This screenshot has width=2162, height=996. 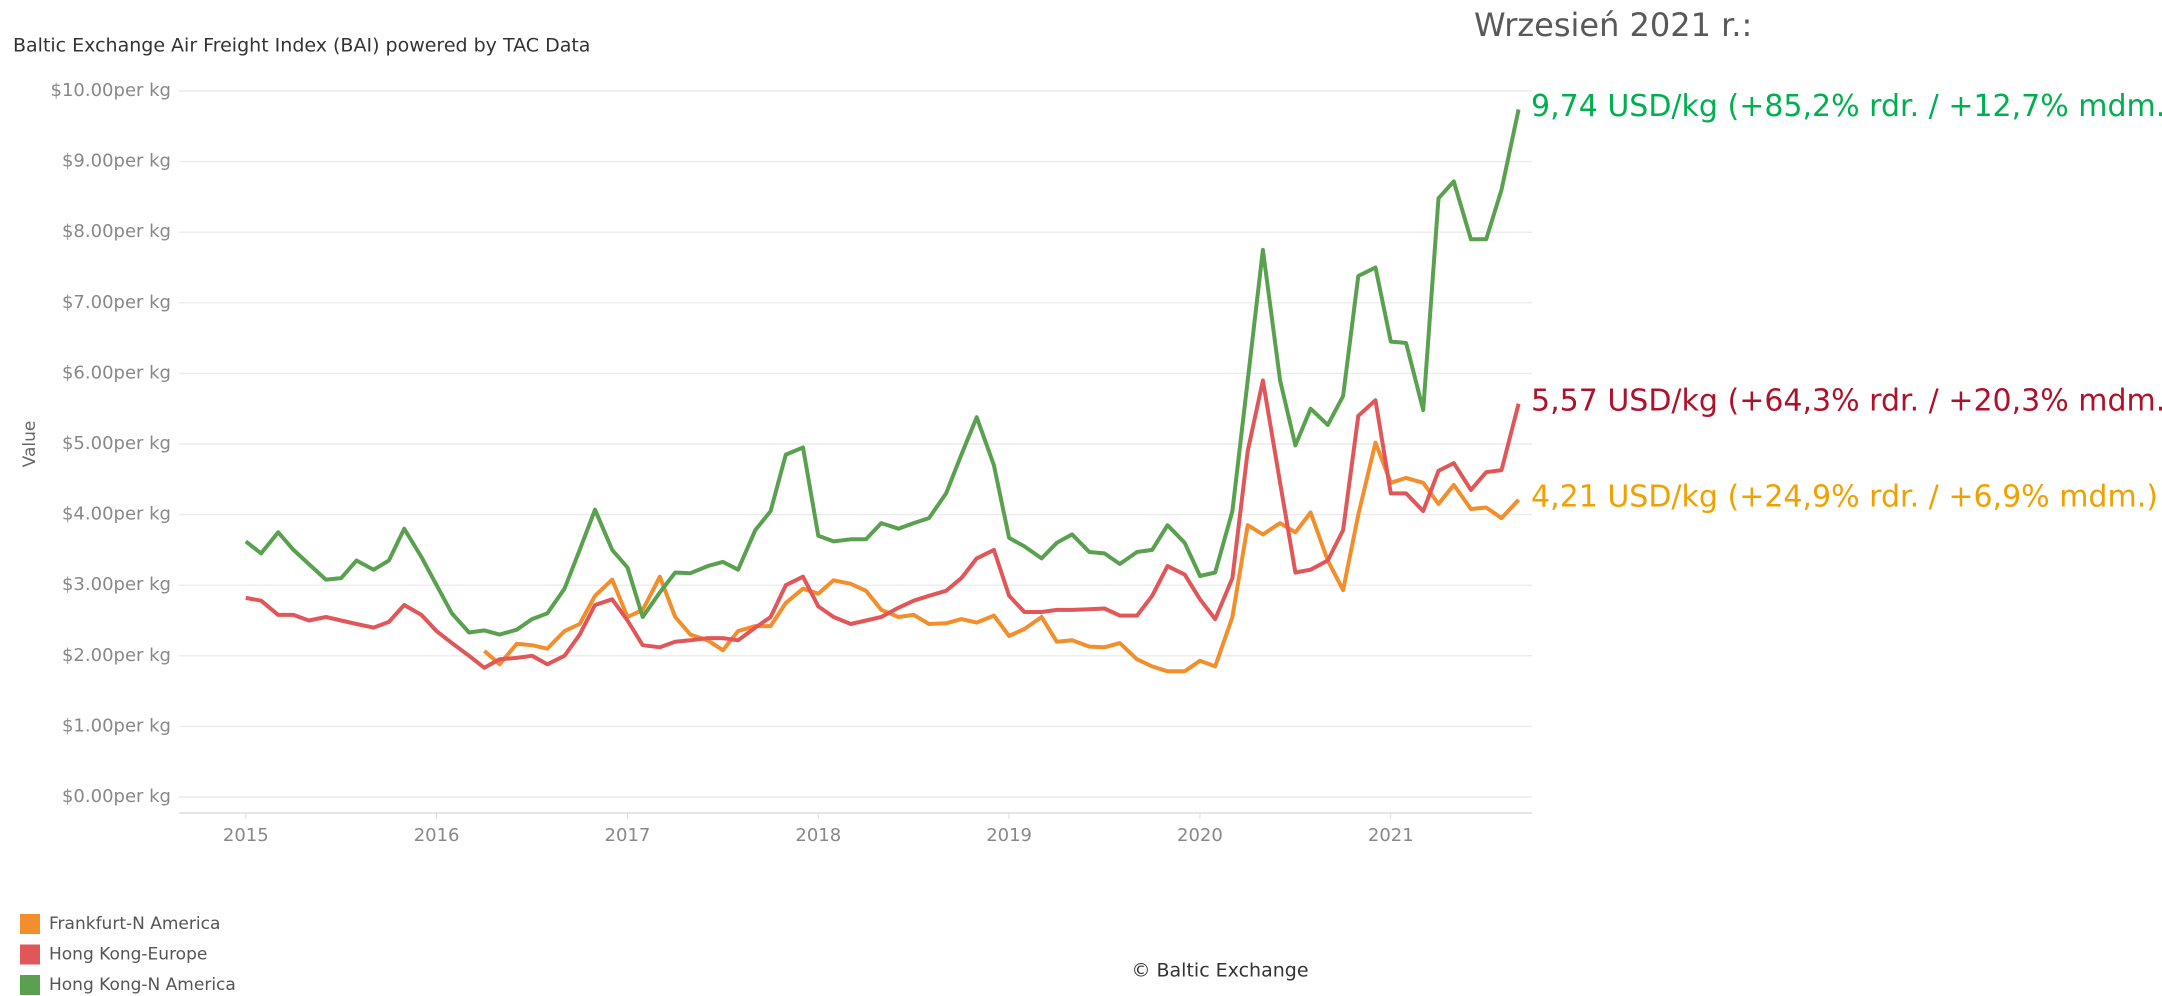 What do you see at coordinates (818, 835) in the screenshot?
I see `x-tick-label: 2018` at bounding box center [818, 835].